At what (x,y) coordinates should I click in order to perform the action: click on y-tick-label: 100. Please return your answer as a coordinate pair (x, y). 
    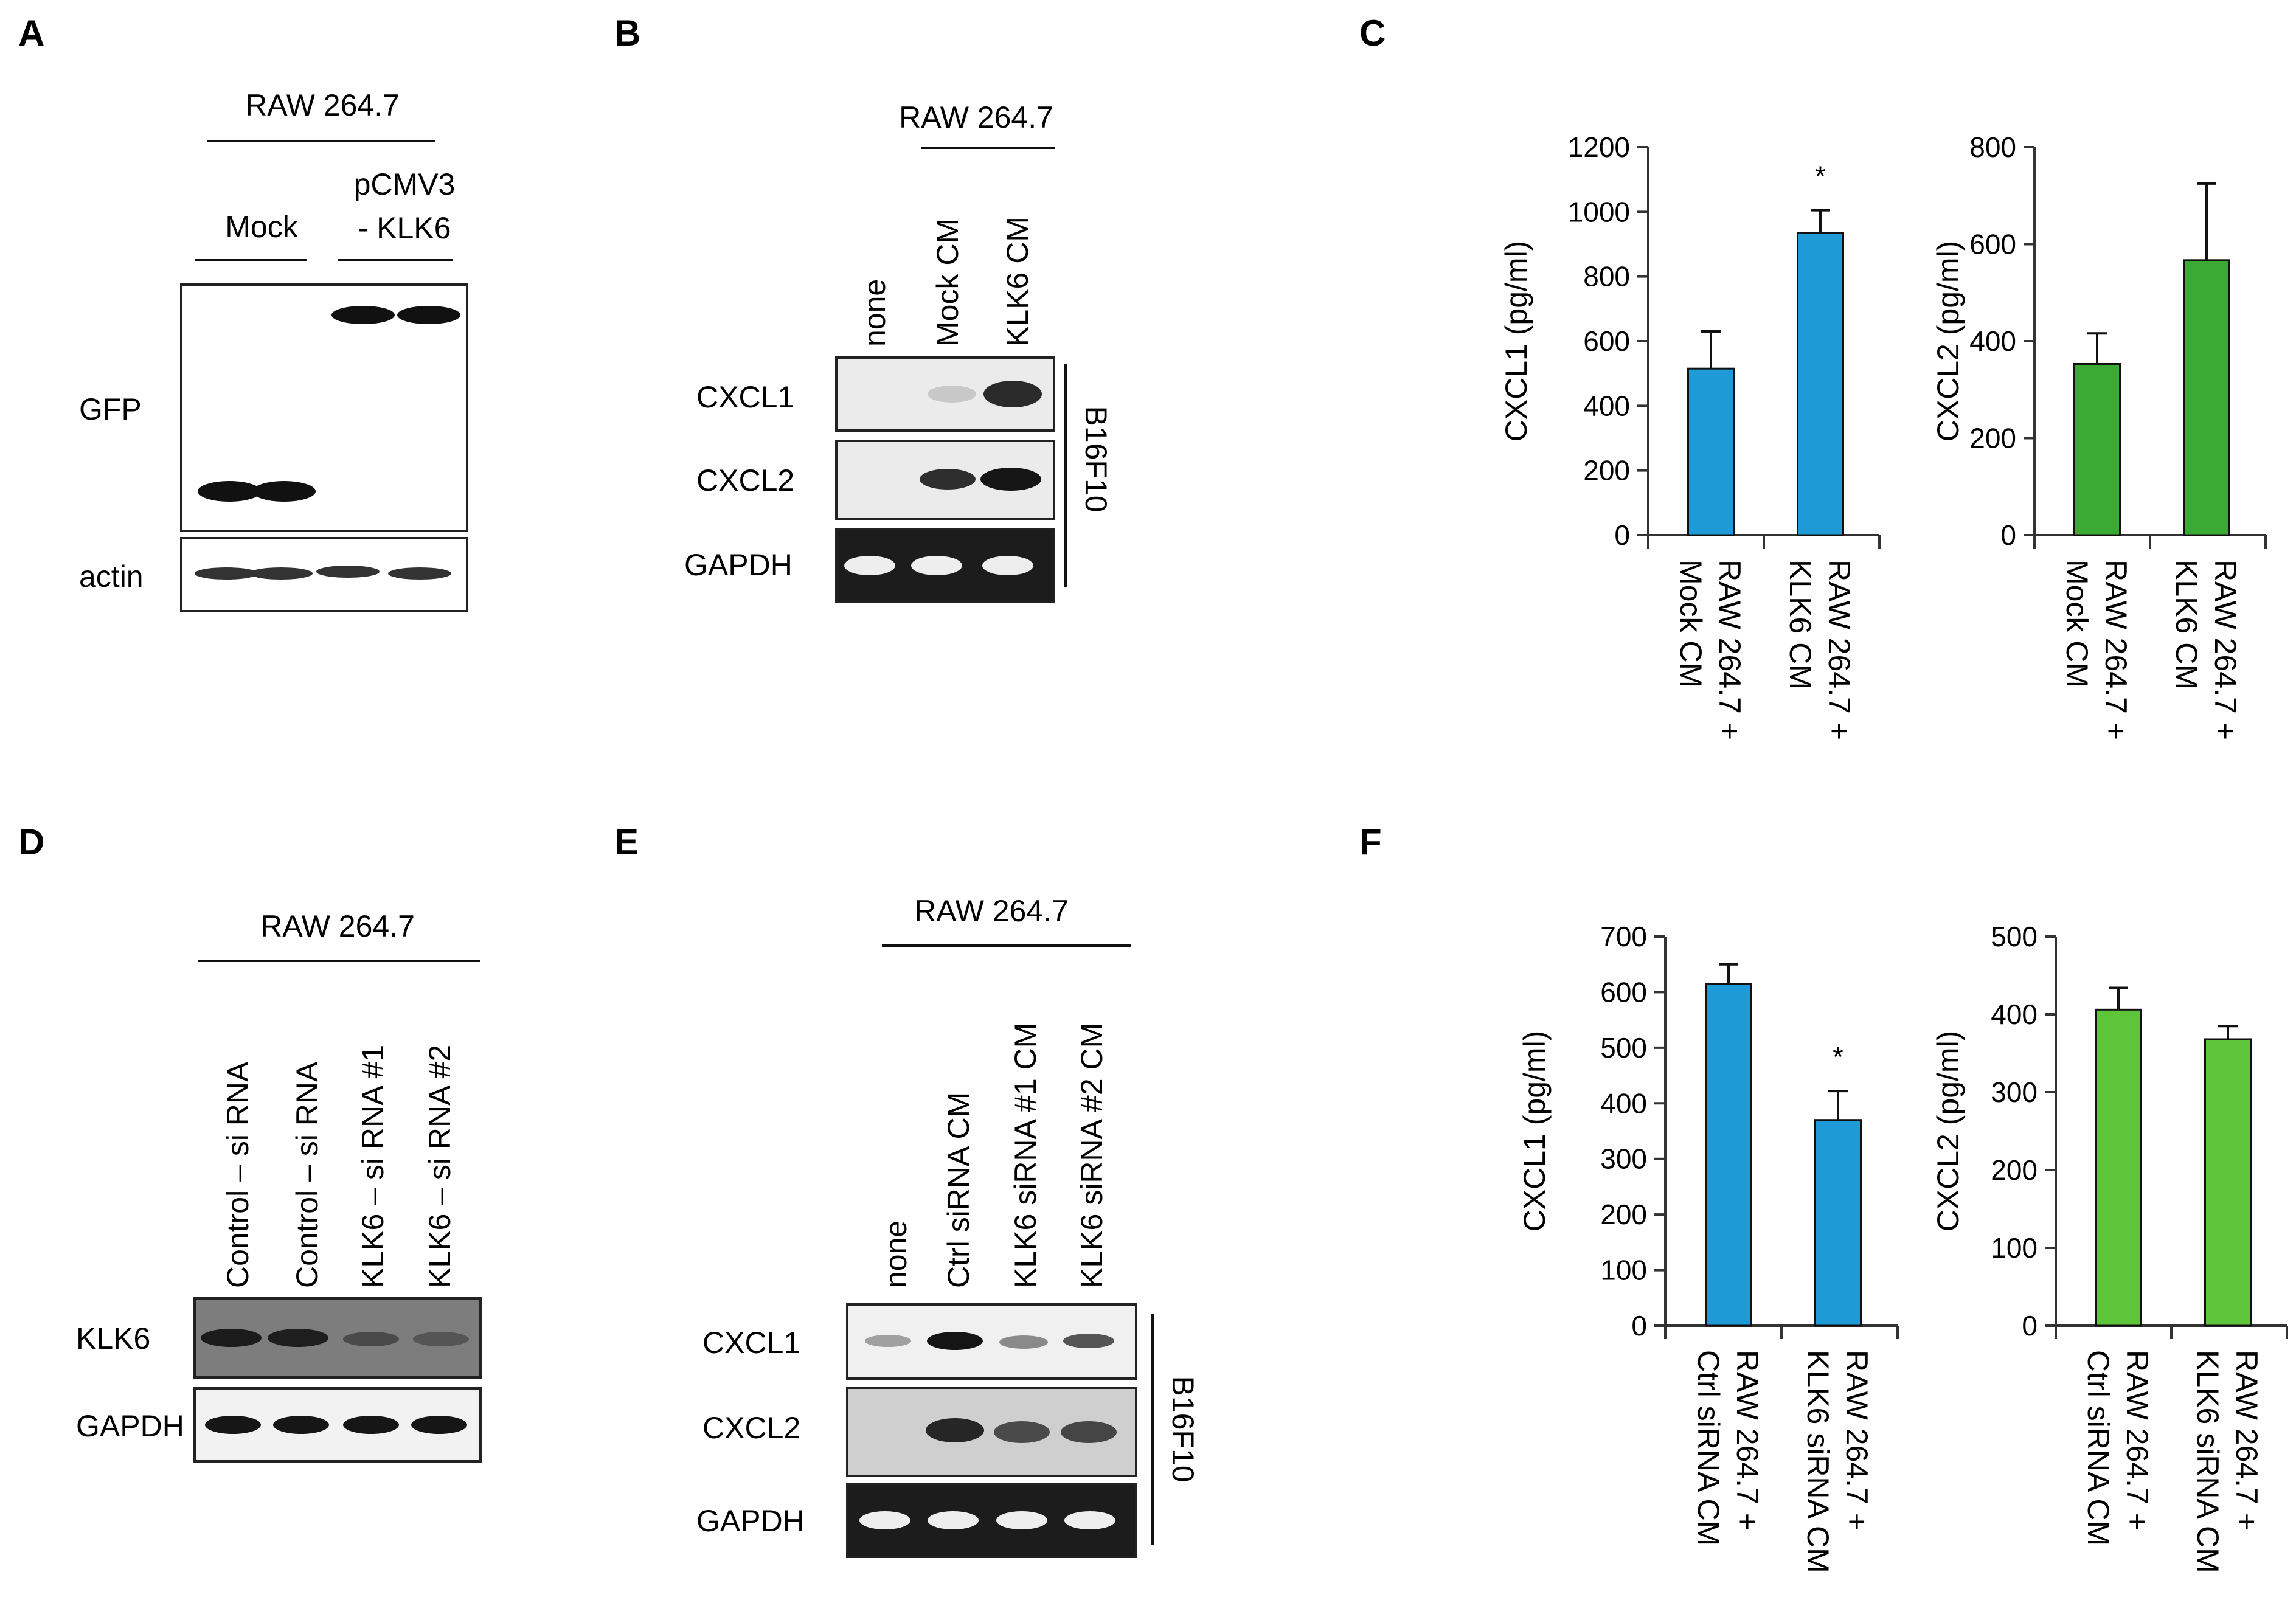
    Looking at the image, I should click on (2014, 1248).